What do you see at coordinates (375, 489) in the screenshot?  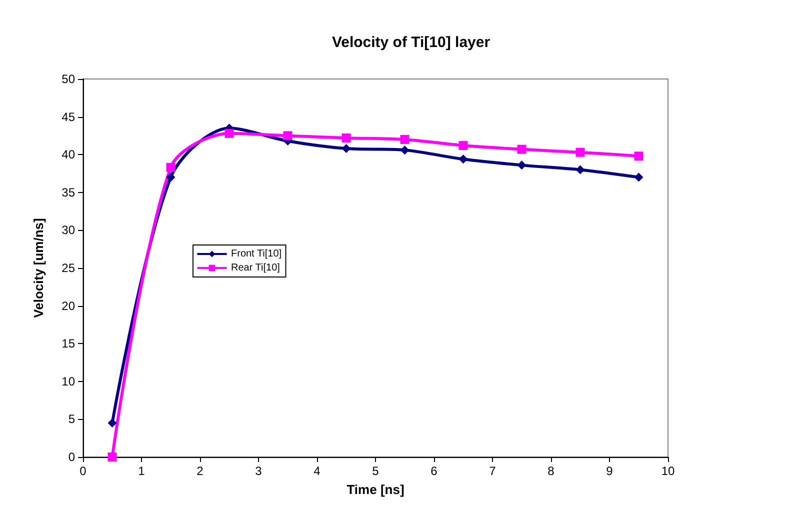 I see `x-axis-title: Time [ns]` at bounding box center [375, 489].